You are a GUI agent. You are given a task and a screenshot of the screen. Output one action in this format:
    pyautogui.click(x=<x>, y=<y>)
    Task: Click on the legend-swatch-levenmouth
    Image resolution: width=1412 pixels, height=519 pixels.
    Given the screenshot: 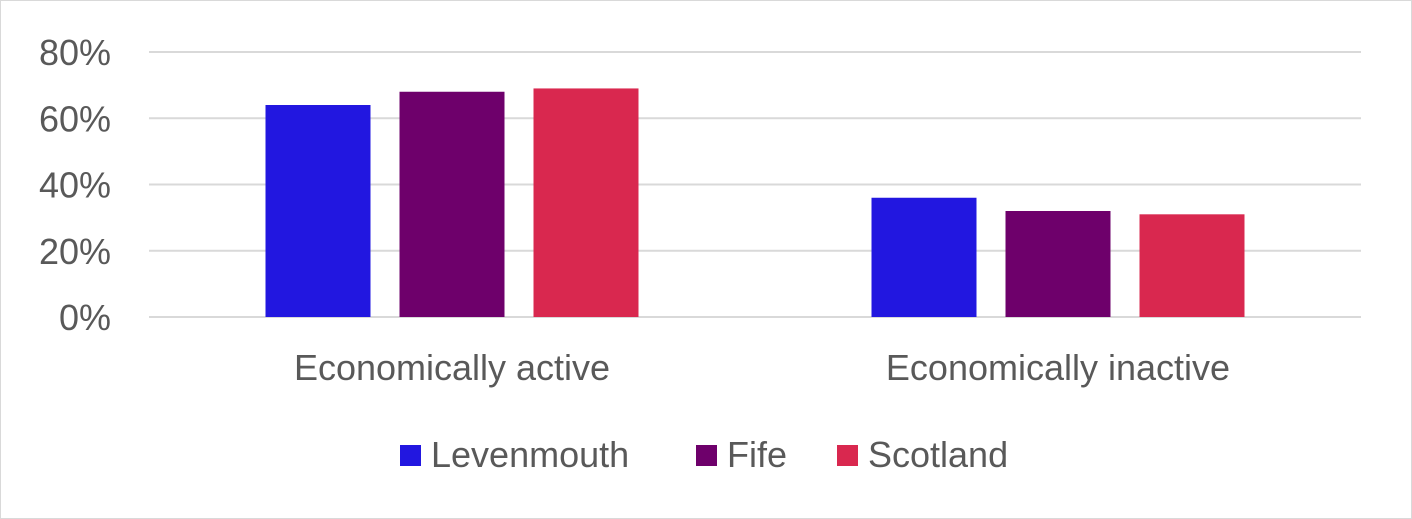 What is the action you would take?
    pyautogui.click(x=410, y=455)
    